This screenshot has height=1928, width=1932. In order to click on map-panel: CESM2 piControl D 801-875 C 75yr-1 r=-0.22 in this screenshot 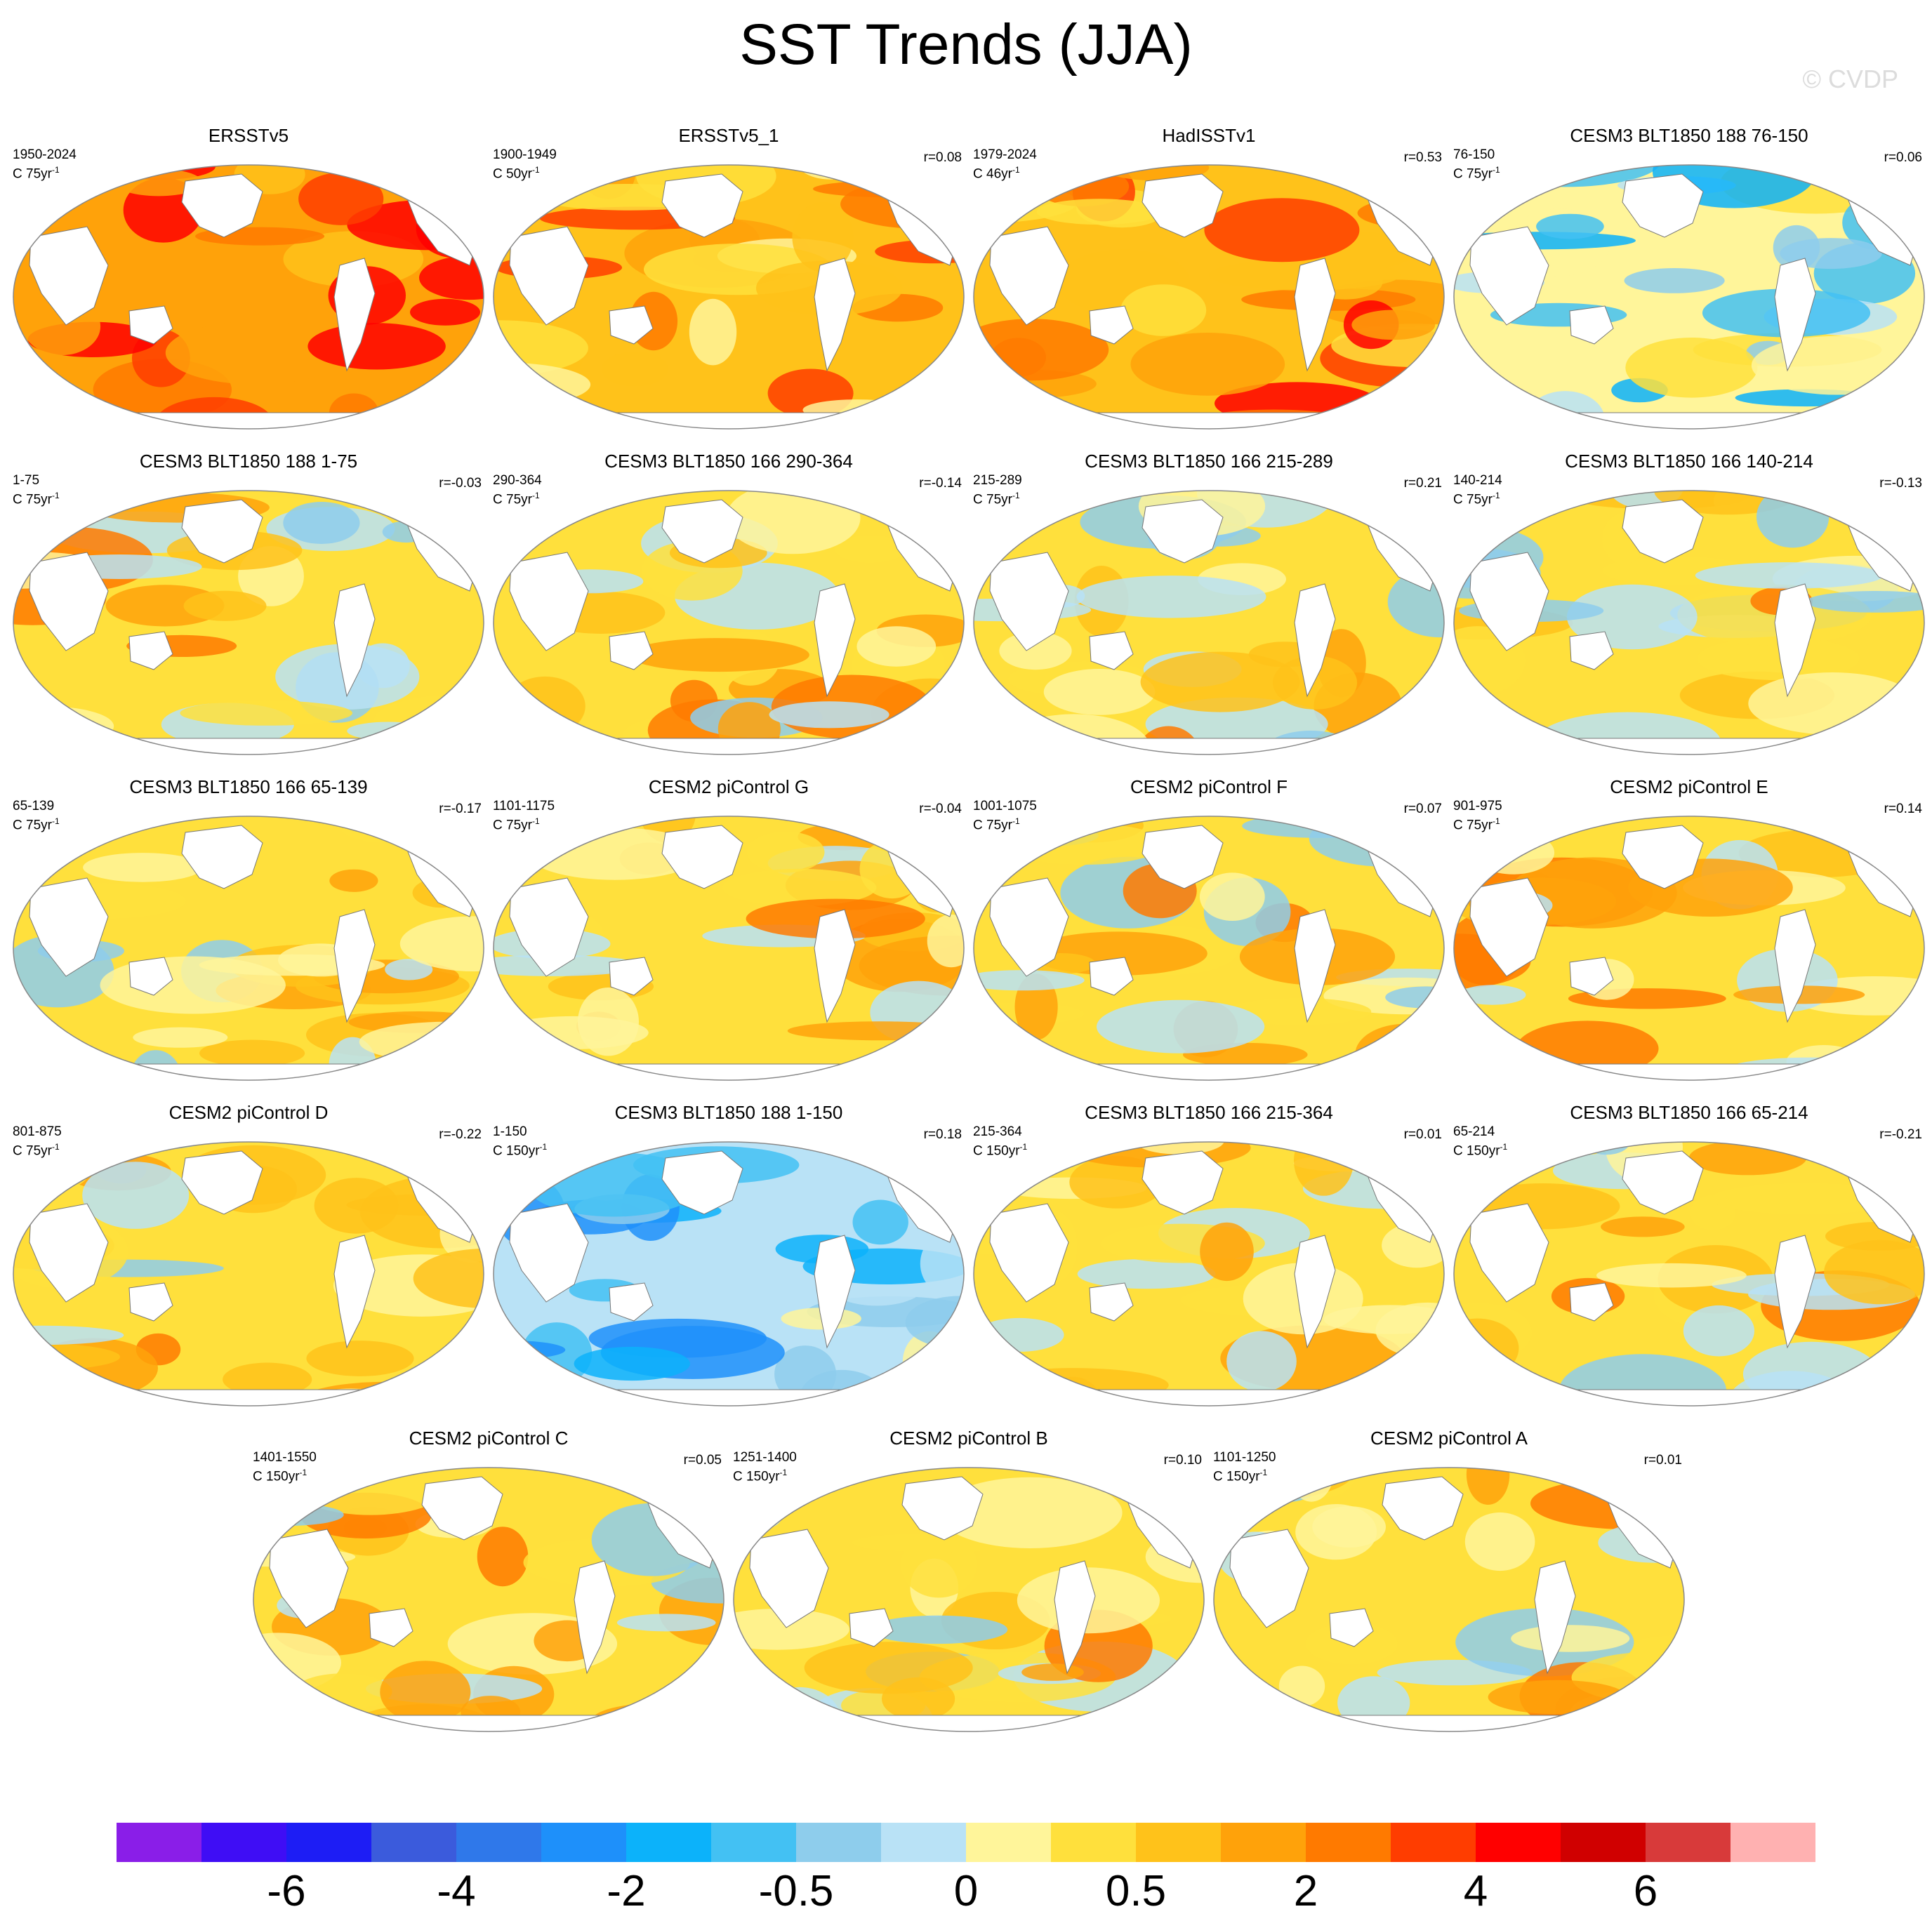, I will do `click(248, 1256)`.